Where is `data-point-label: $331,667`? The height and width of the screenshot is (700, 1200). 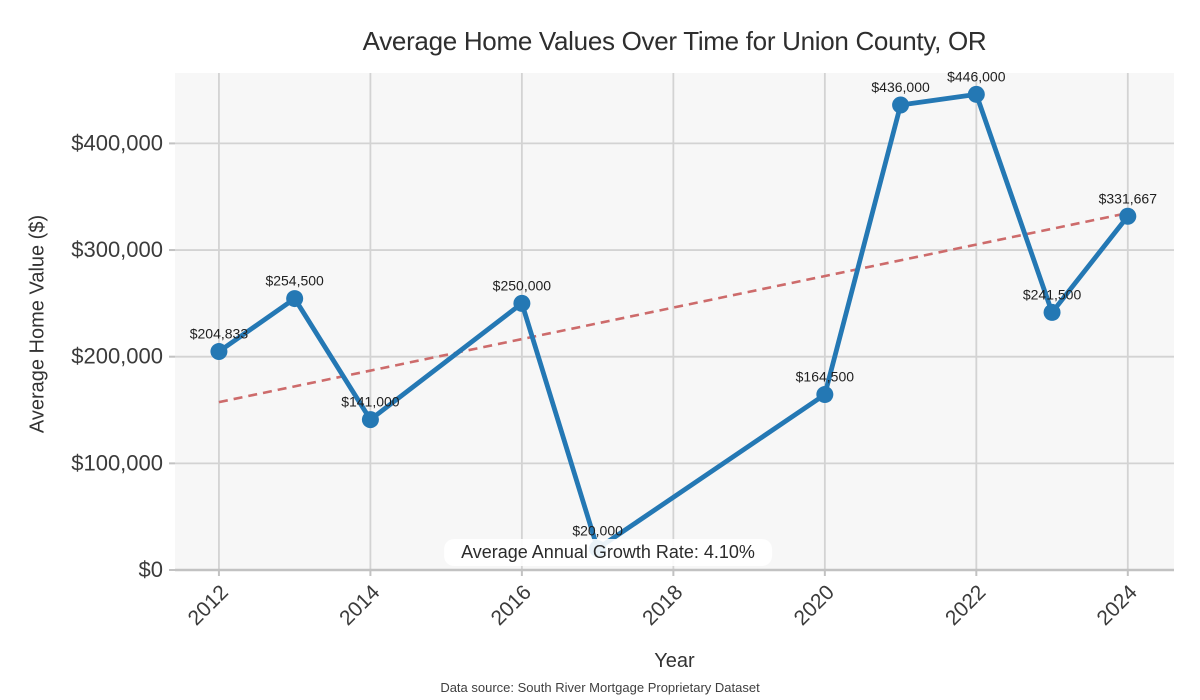 data-point-label: $331,667 is located at coordinates (1128, 198).